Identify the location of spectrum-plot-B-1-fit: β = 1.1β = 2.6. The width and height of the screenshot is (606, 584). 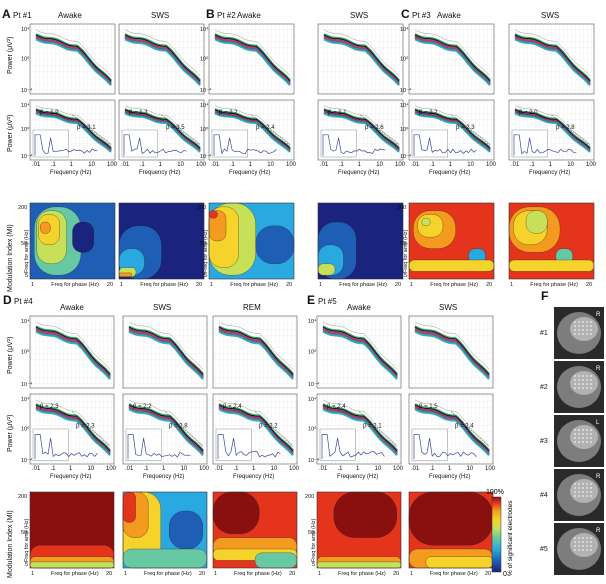
(360, 130).